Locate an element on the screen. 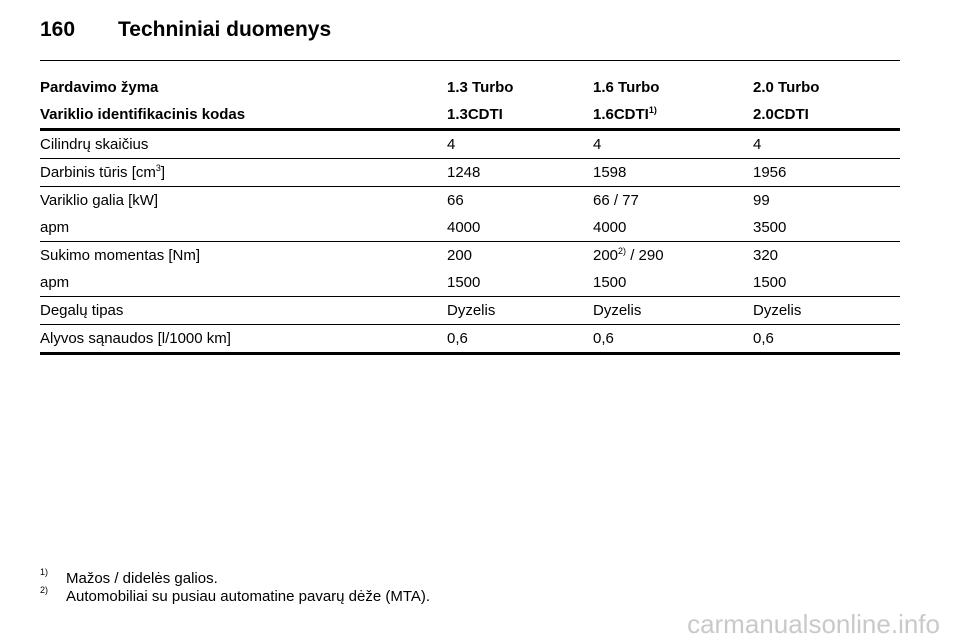 This screenshot has height=642, width=960. cell-text: 1.6CDTI is located at coordinates (621, 114).